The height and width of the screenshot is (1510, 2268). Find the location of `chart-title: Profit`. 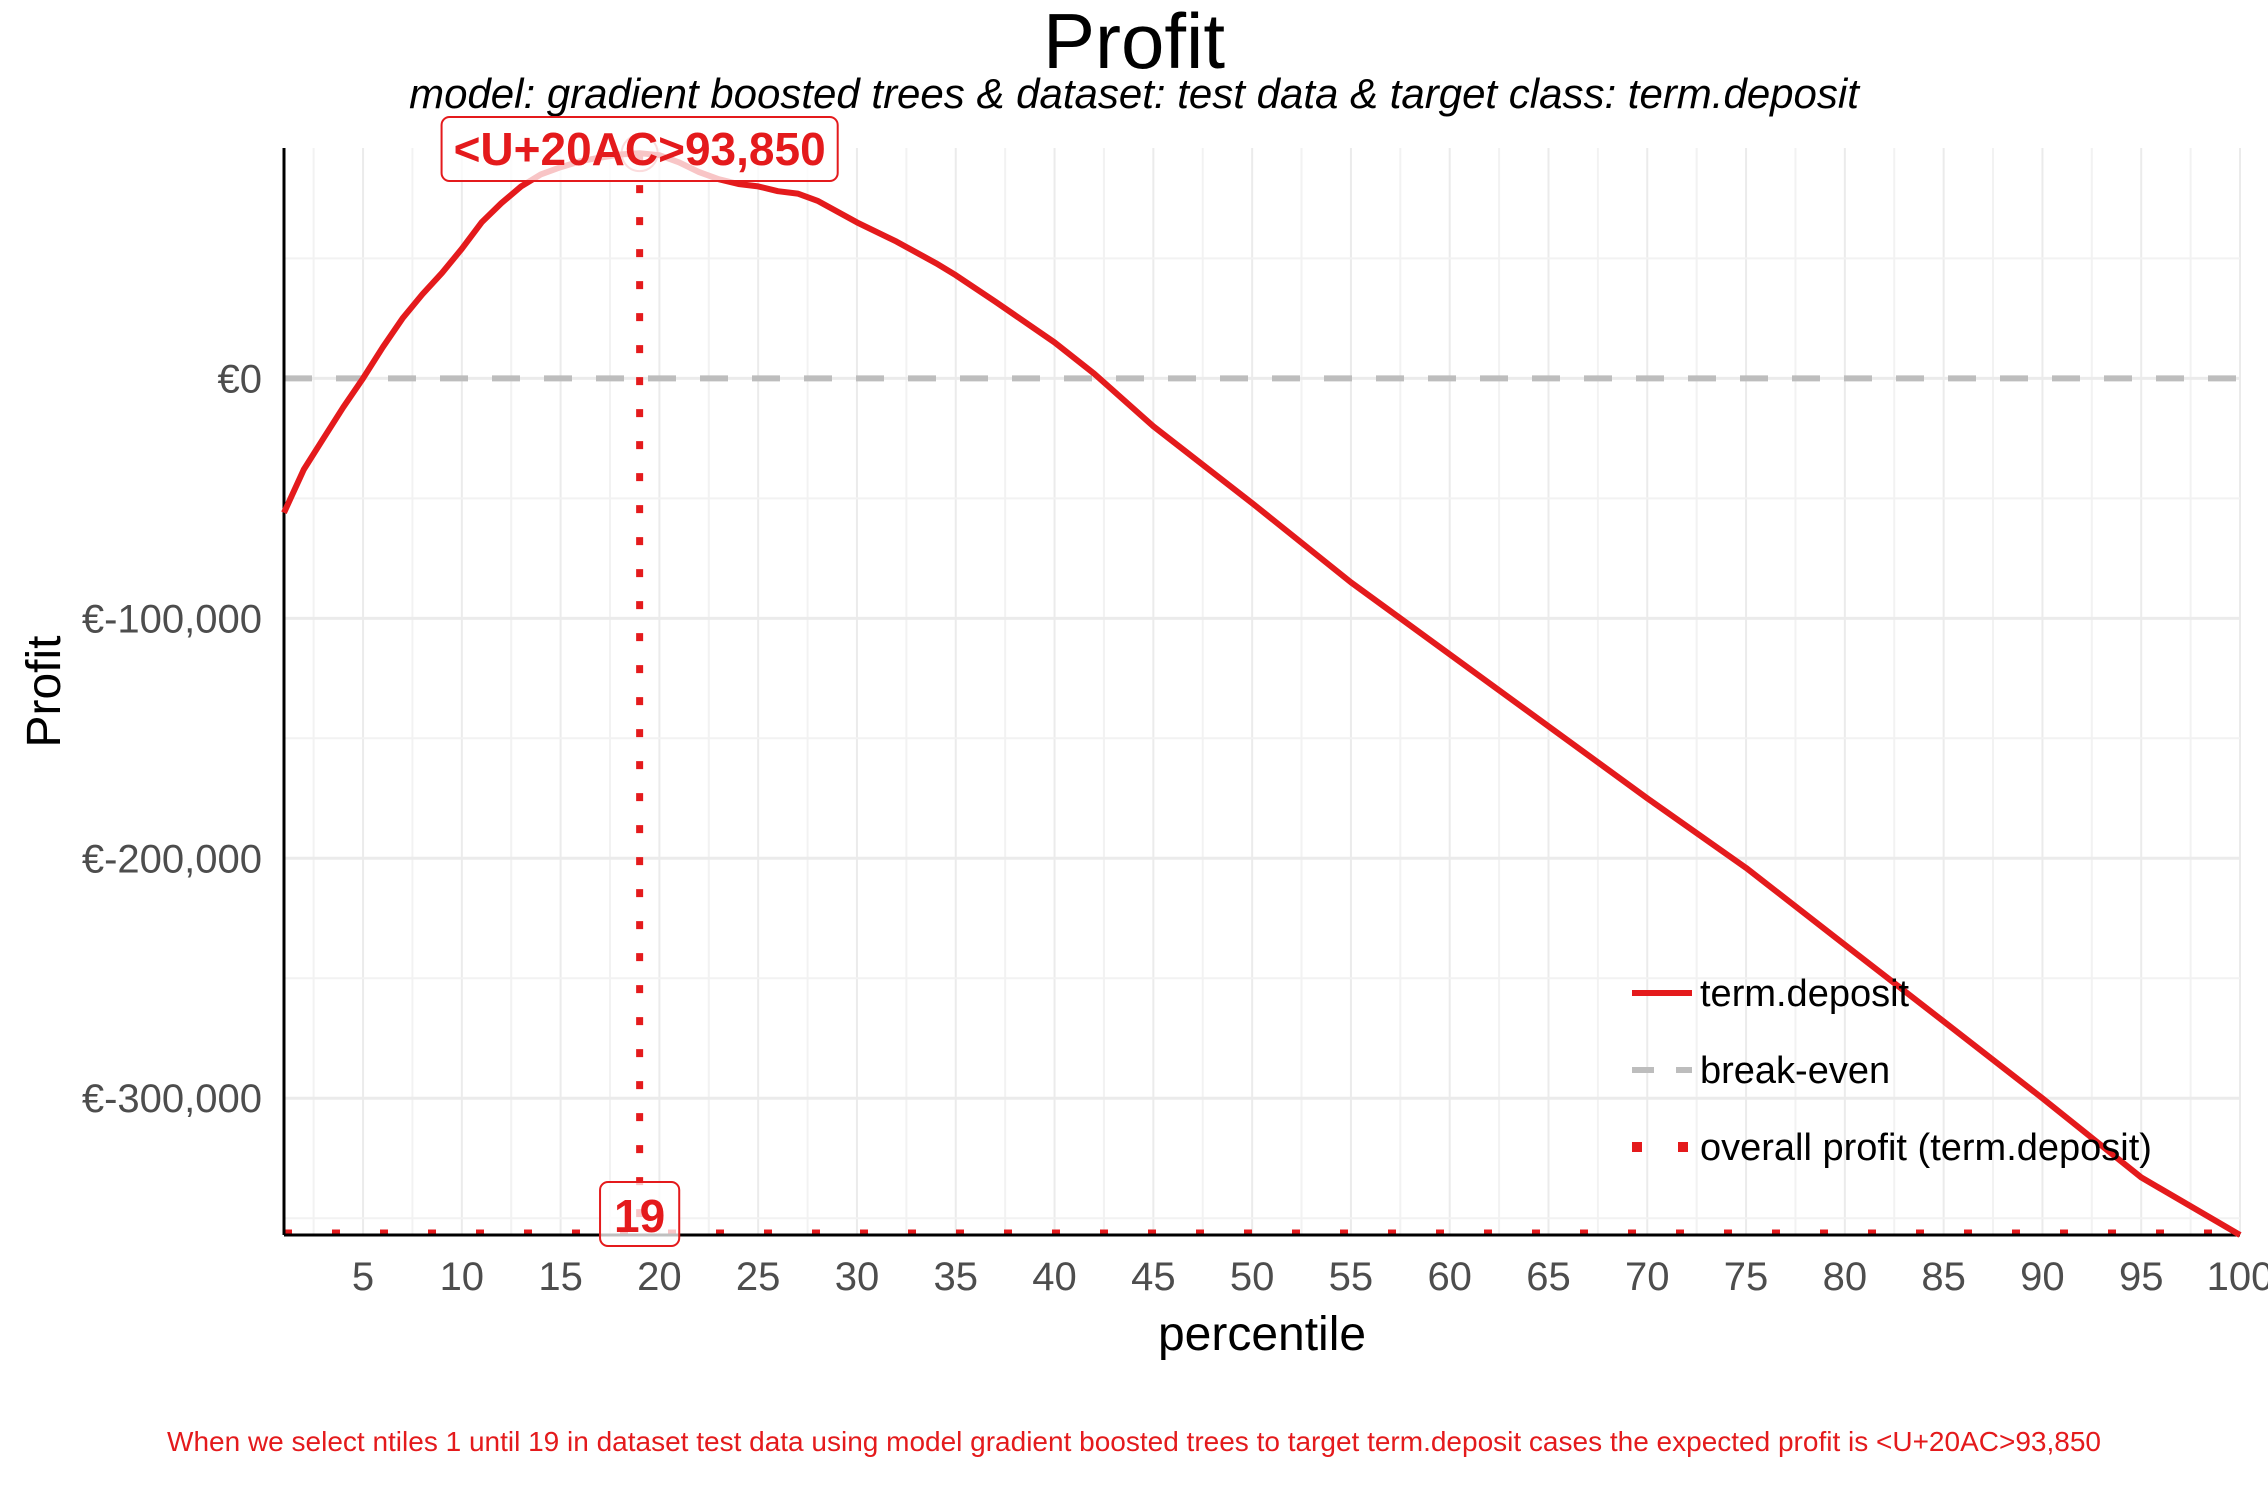

chart-title: Profit is located at coordinates (1134, 42).